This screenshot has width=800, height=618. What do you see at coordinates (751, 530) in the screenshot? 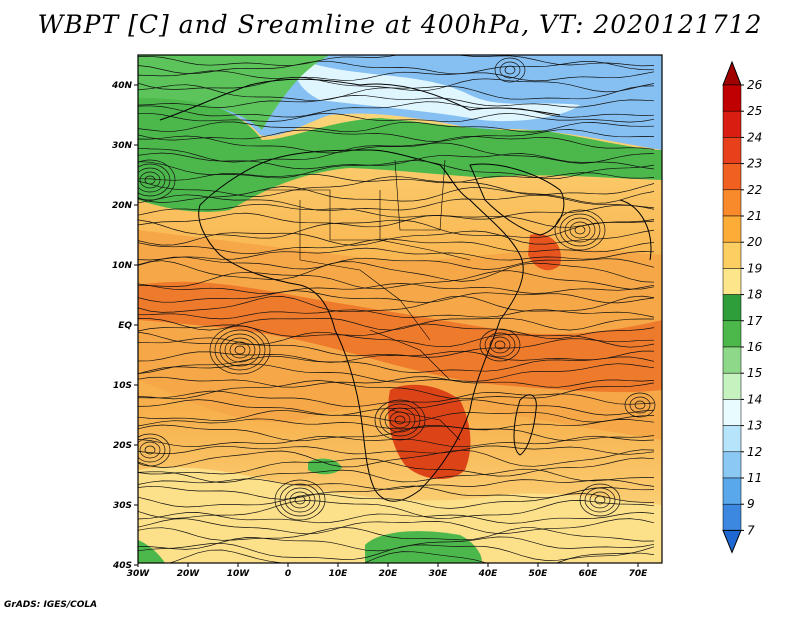
I see `colorbar-label: 7` at bounding box center [751, 530].